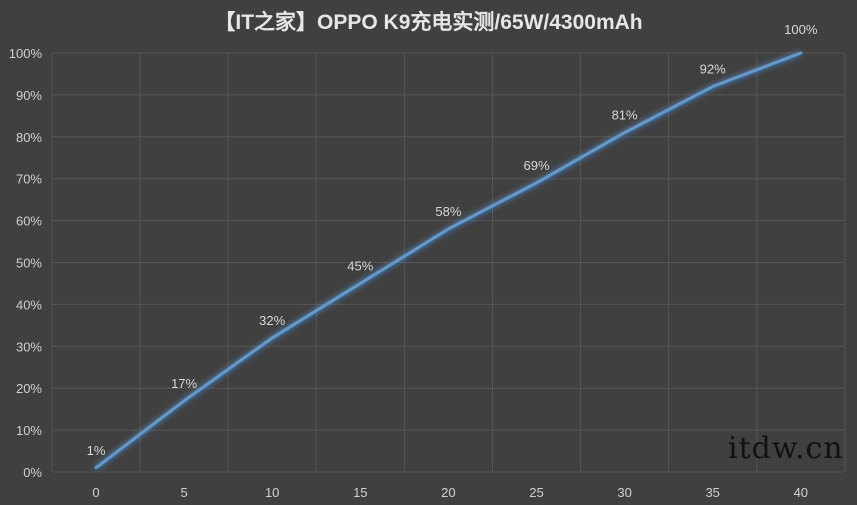 The height and width of the screenshot is (505, 857). I want to click on data-label: 45%, so click(360, 265).